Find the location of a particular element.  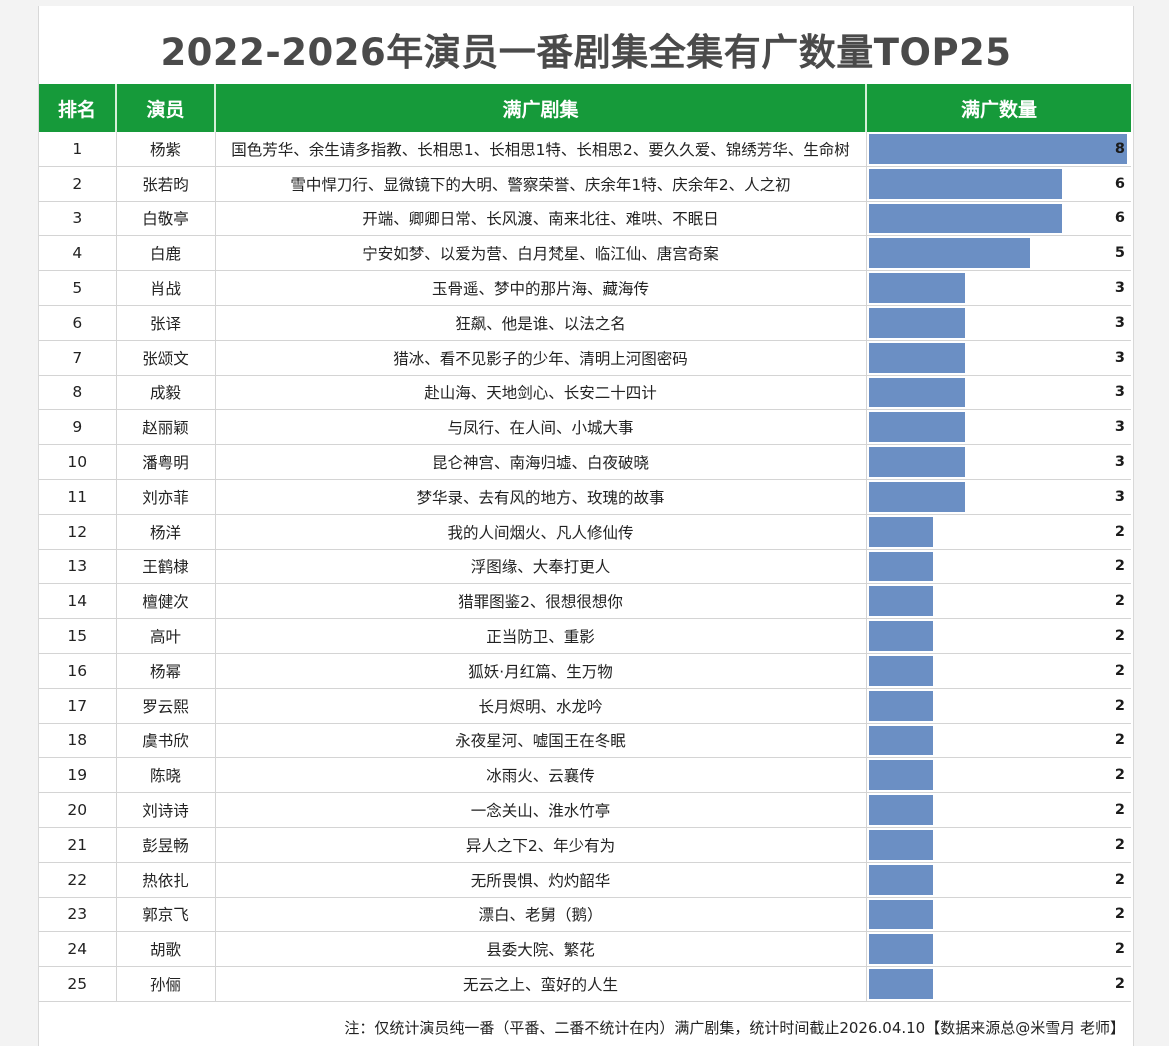

rank-cell: 22 is located at coordinates (78, 880).